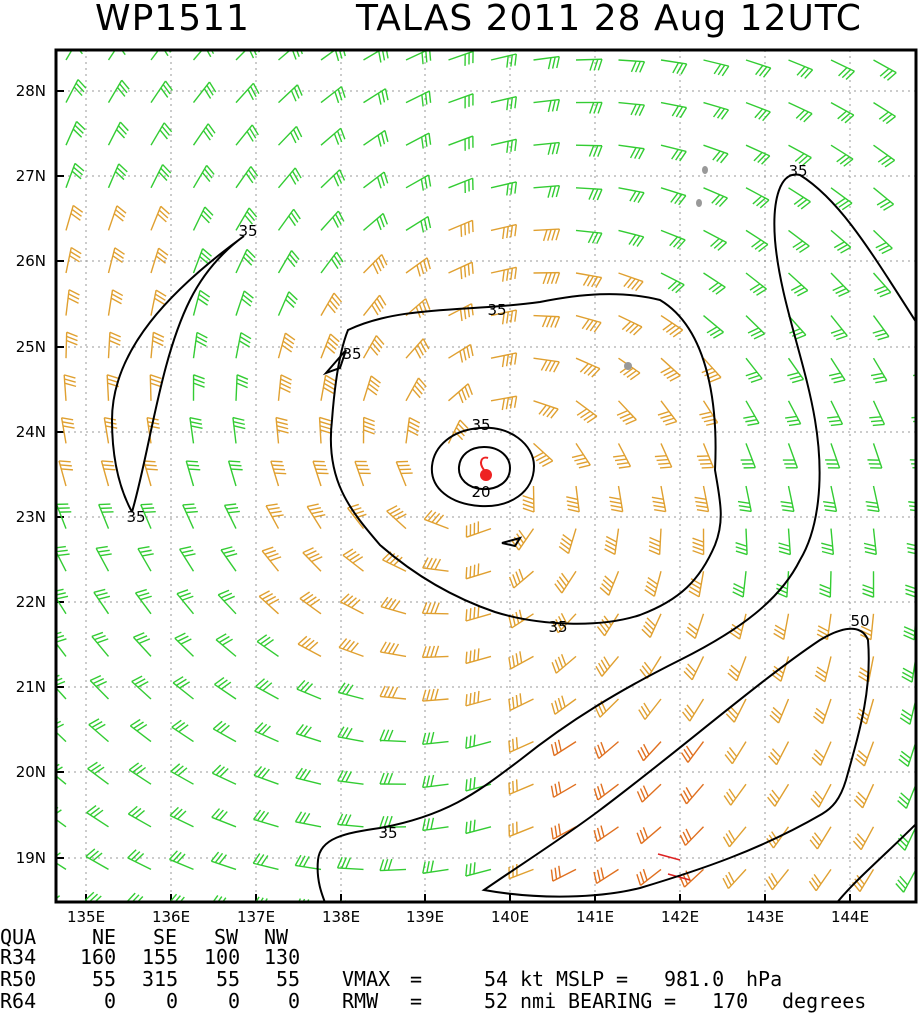  Describe the element at coordinates (666, 268) in the screenshot. I see `islands` at that location.